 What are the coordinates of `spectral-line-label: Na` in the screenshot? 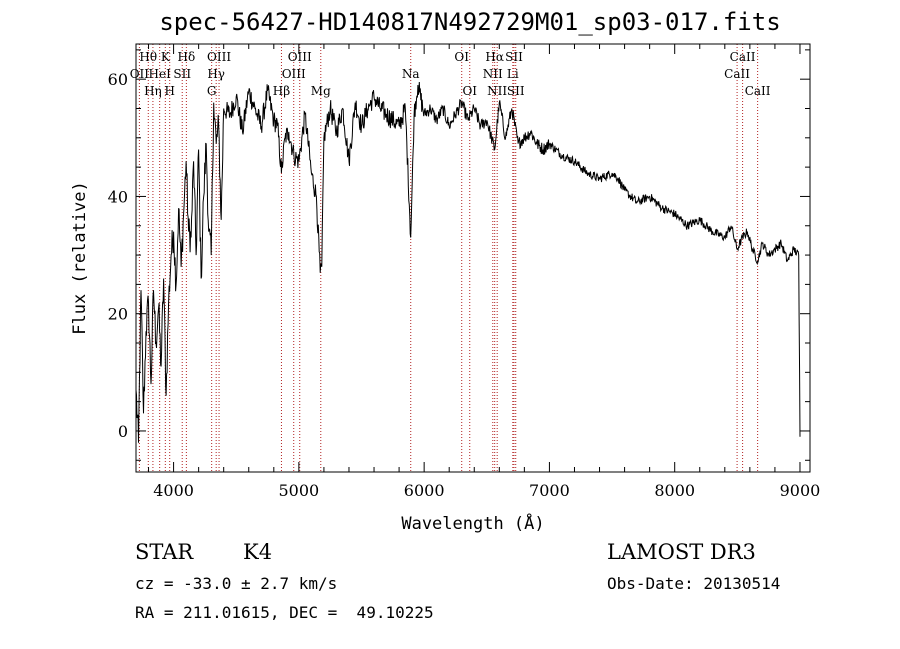 It's located at (411, 74).